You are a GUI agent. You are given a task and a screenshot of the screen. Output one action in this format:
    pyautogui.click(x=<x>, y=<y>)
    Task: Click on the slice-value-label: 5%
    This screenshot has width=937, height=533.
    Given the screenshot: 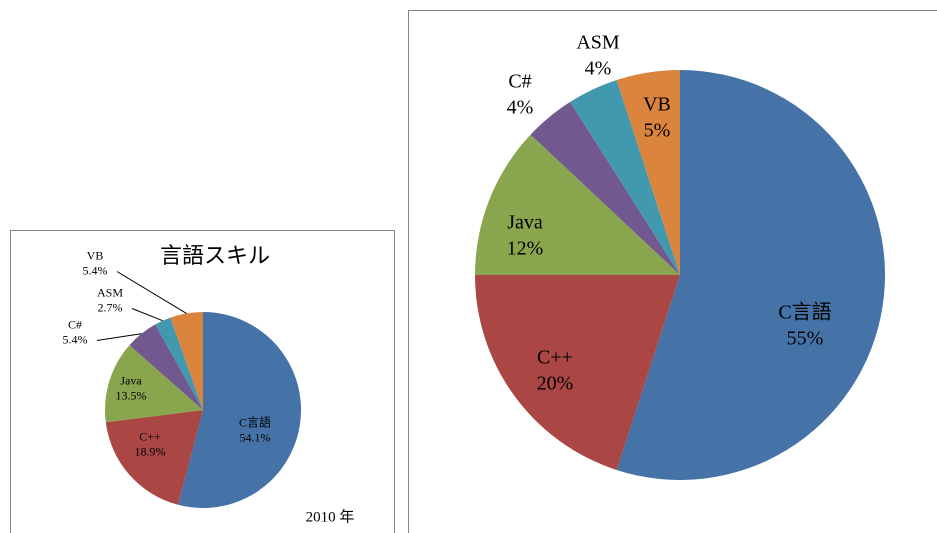 What is the action you would take?
    pyautogui.click(x=657, y=131)
    